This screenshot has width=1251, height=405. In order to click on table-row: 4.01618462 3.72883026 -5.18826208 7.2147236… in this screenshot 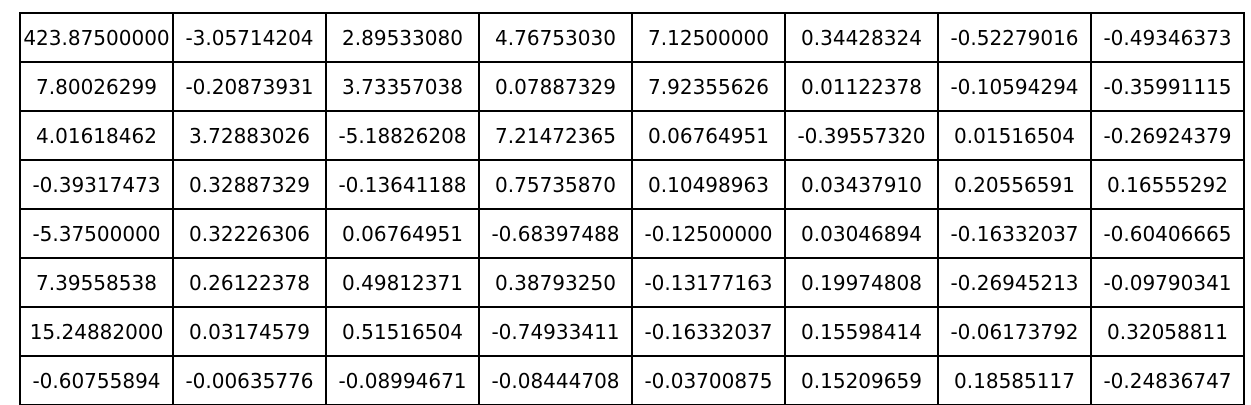, I will do `click(632, 135)`.